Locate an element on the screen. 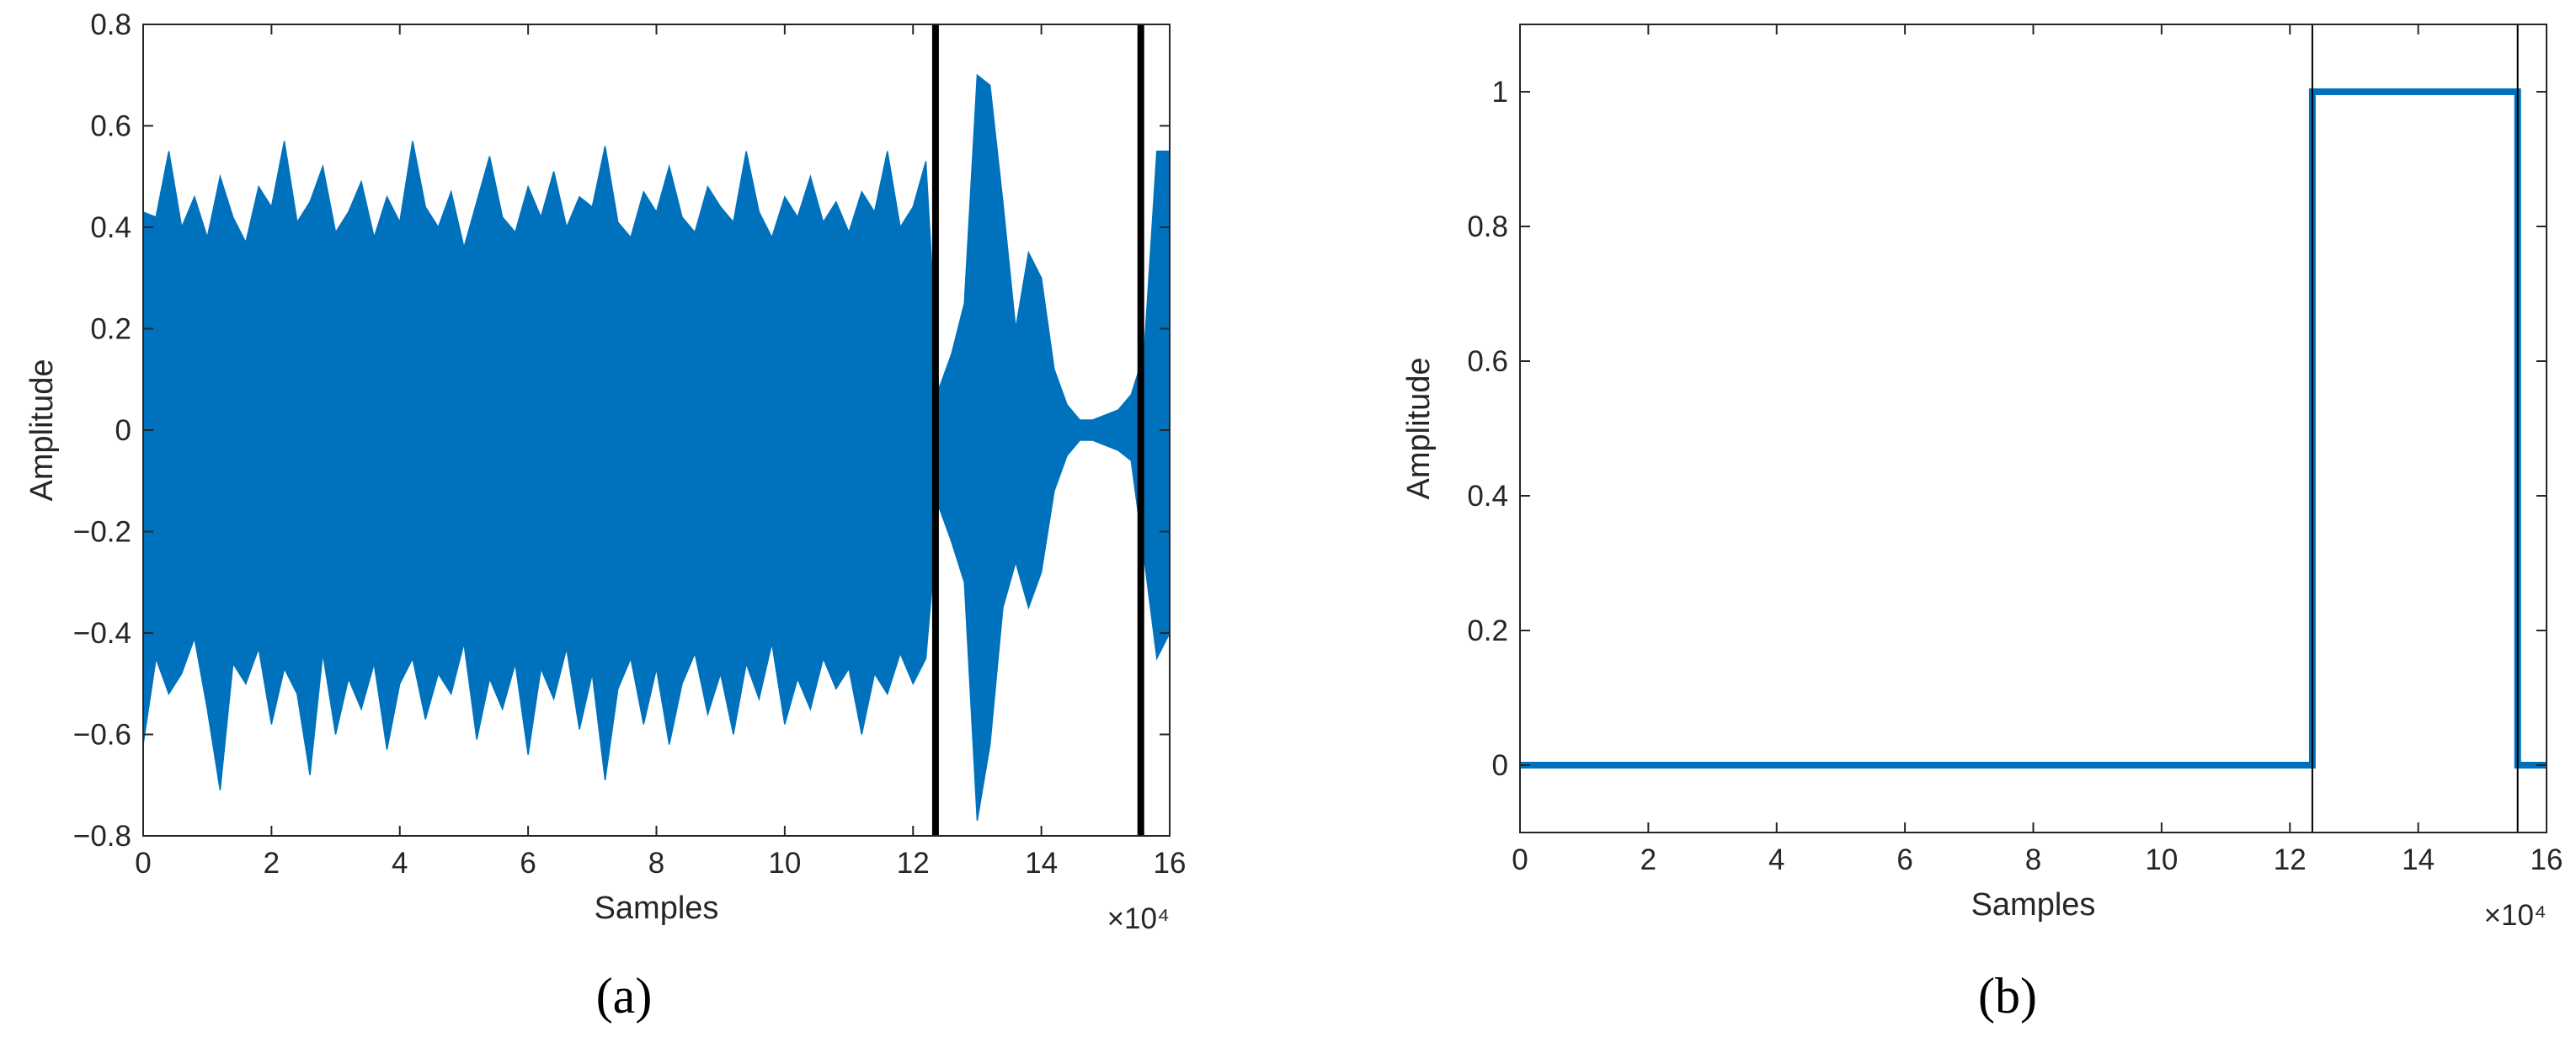 The height and width of the screenshot is (1048, 2576). y-tick-label: −0.2 is located at coordinates (102, 532).